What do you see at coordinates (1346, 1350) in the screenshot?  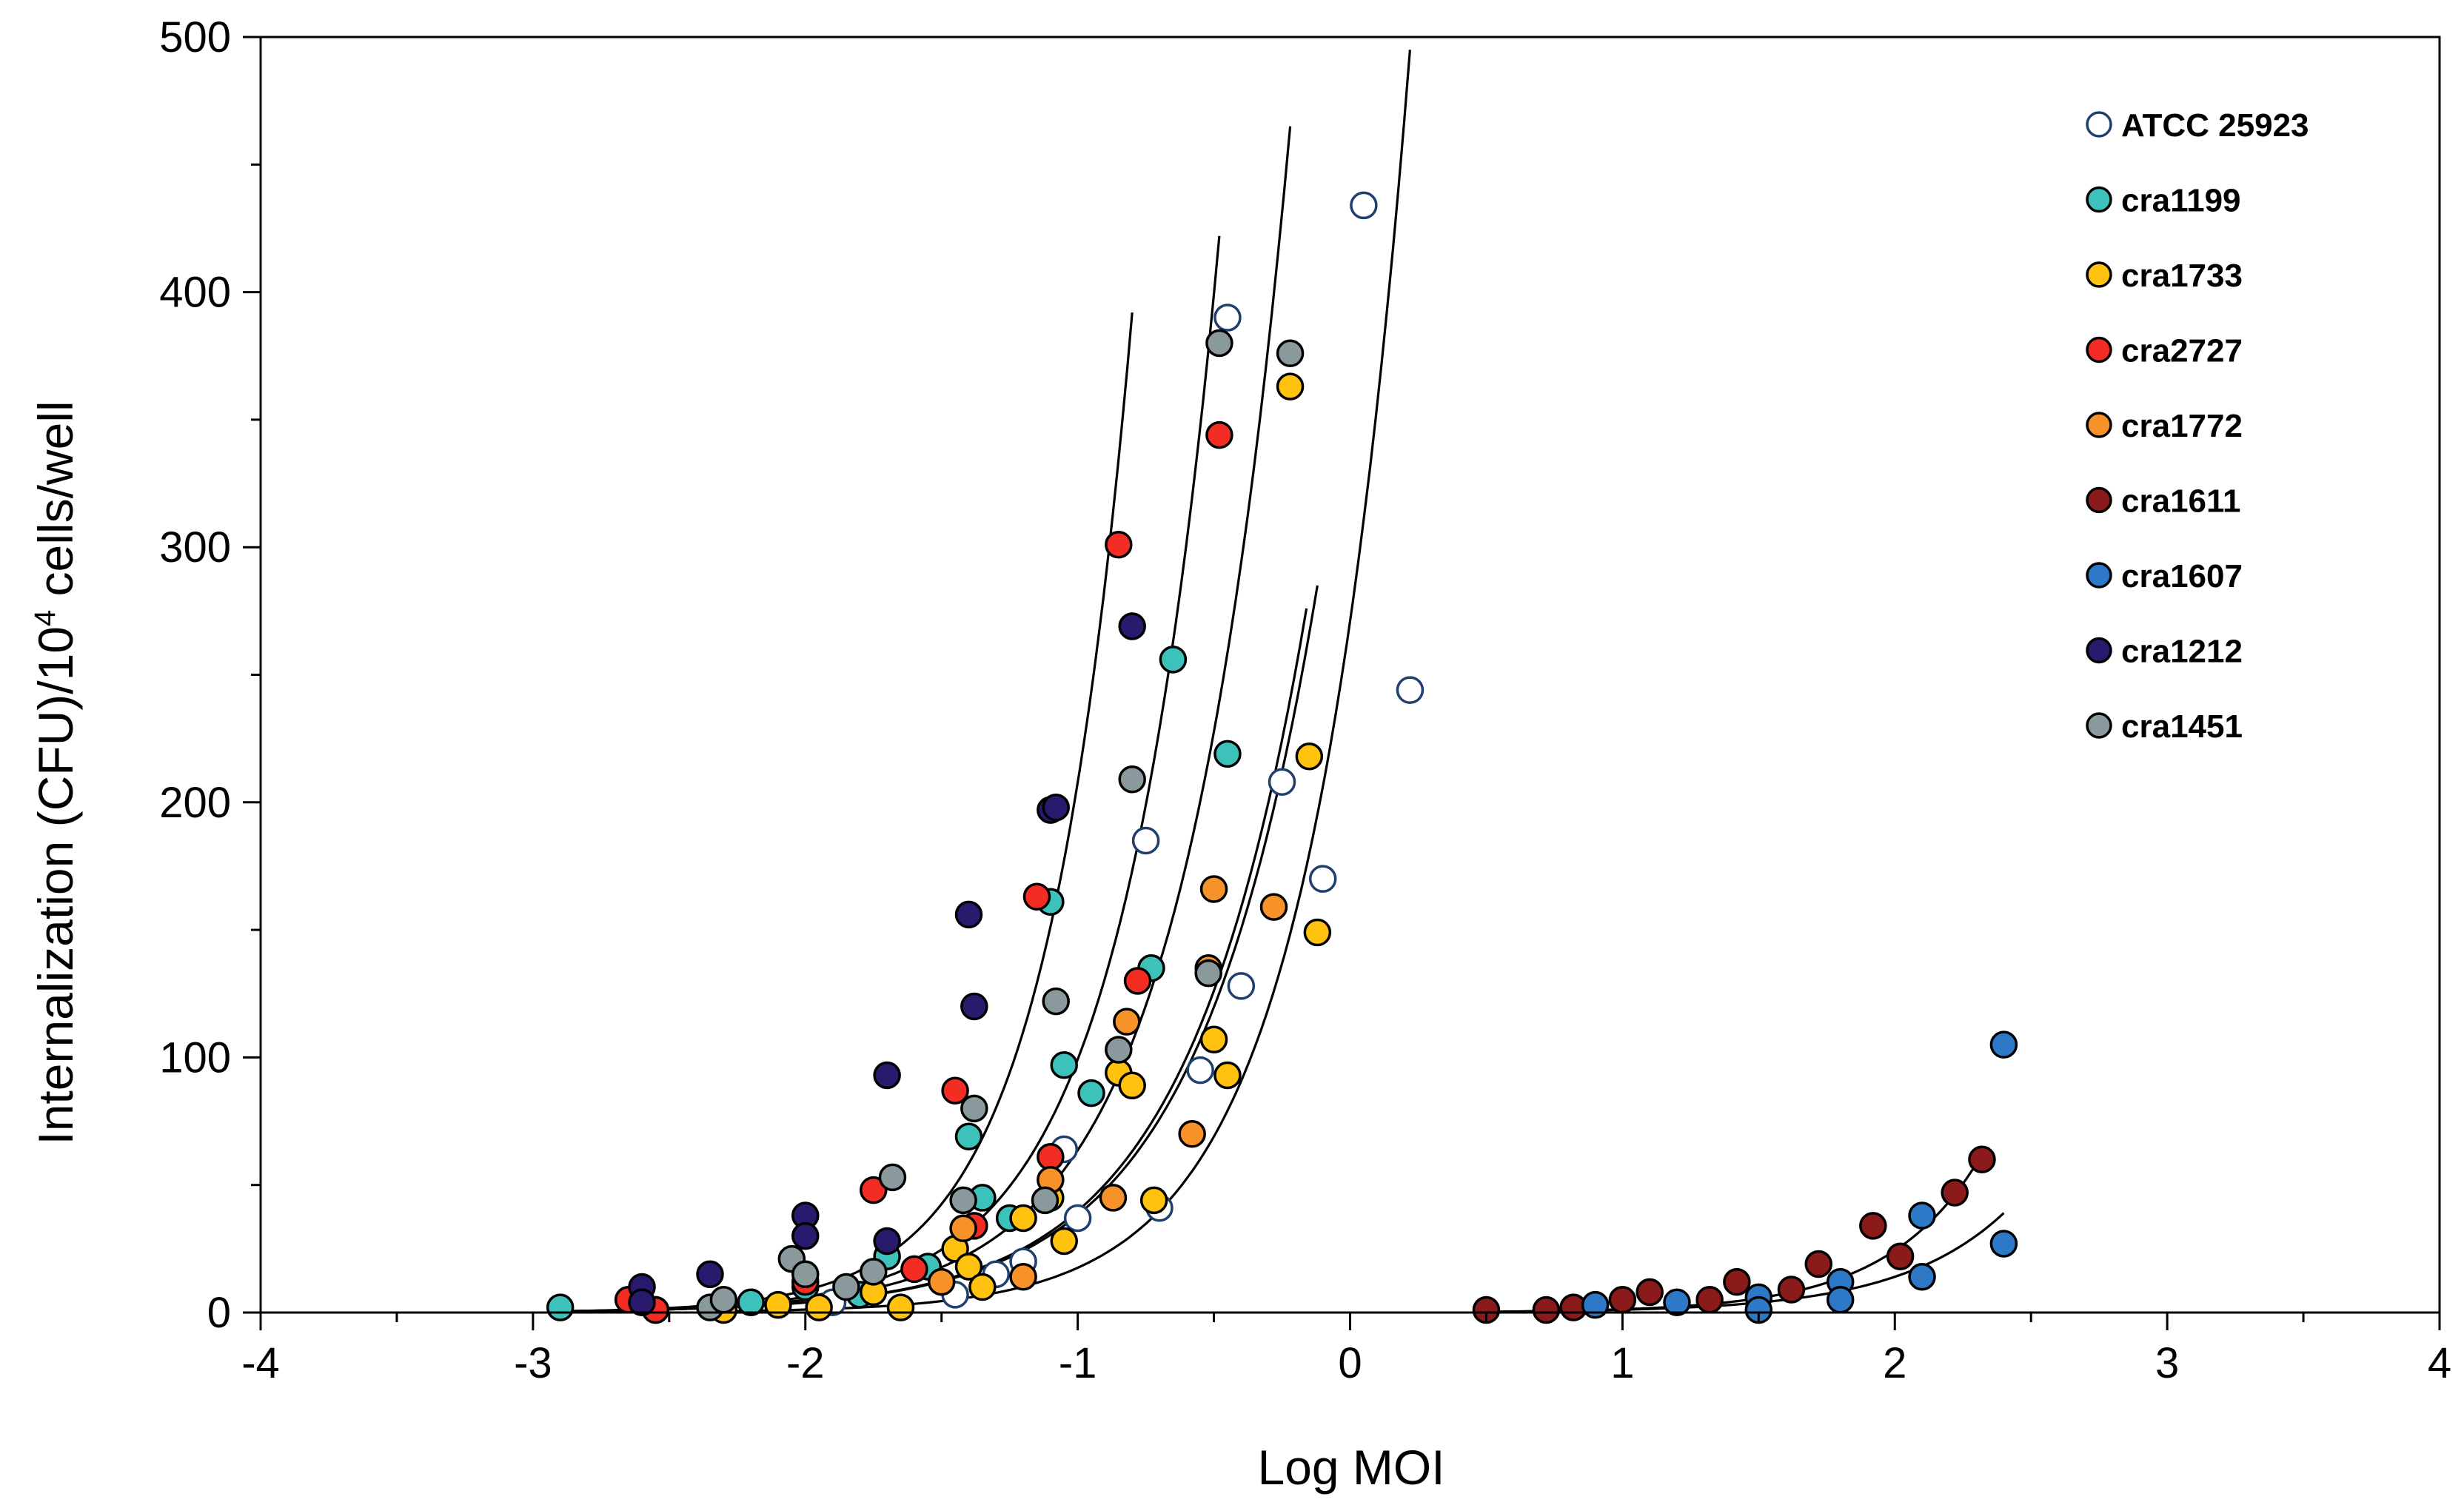 I see `x-axis-ticks: -4 -3 -2 -1 0 1 2 3 4` at bounding box center [1346, 1350].